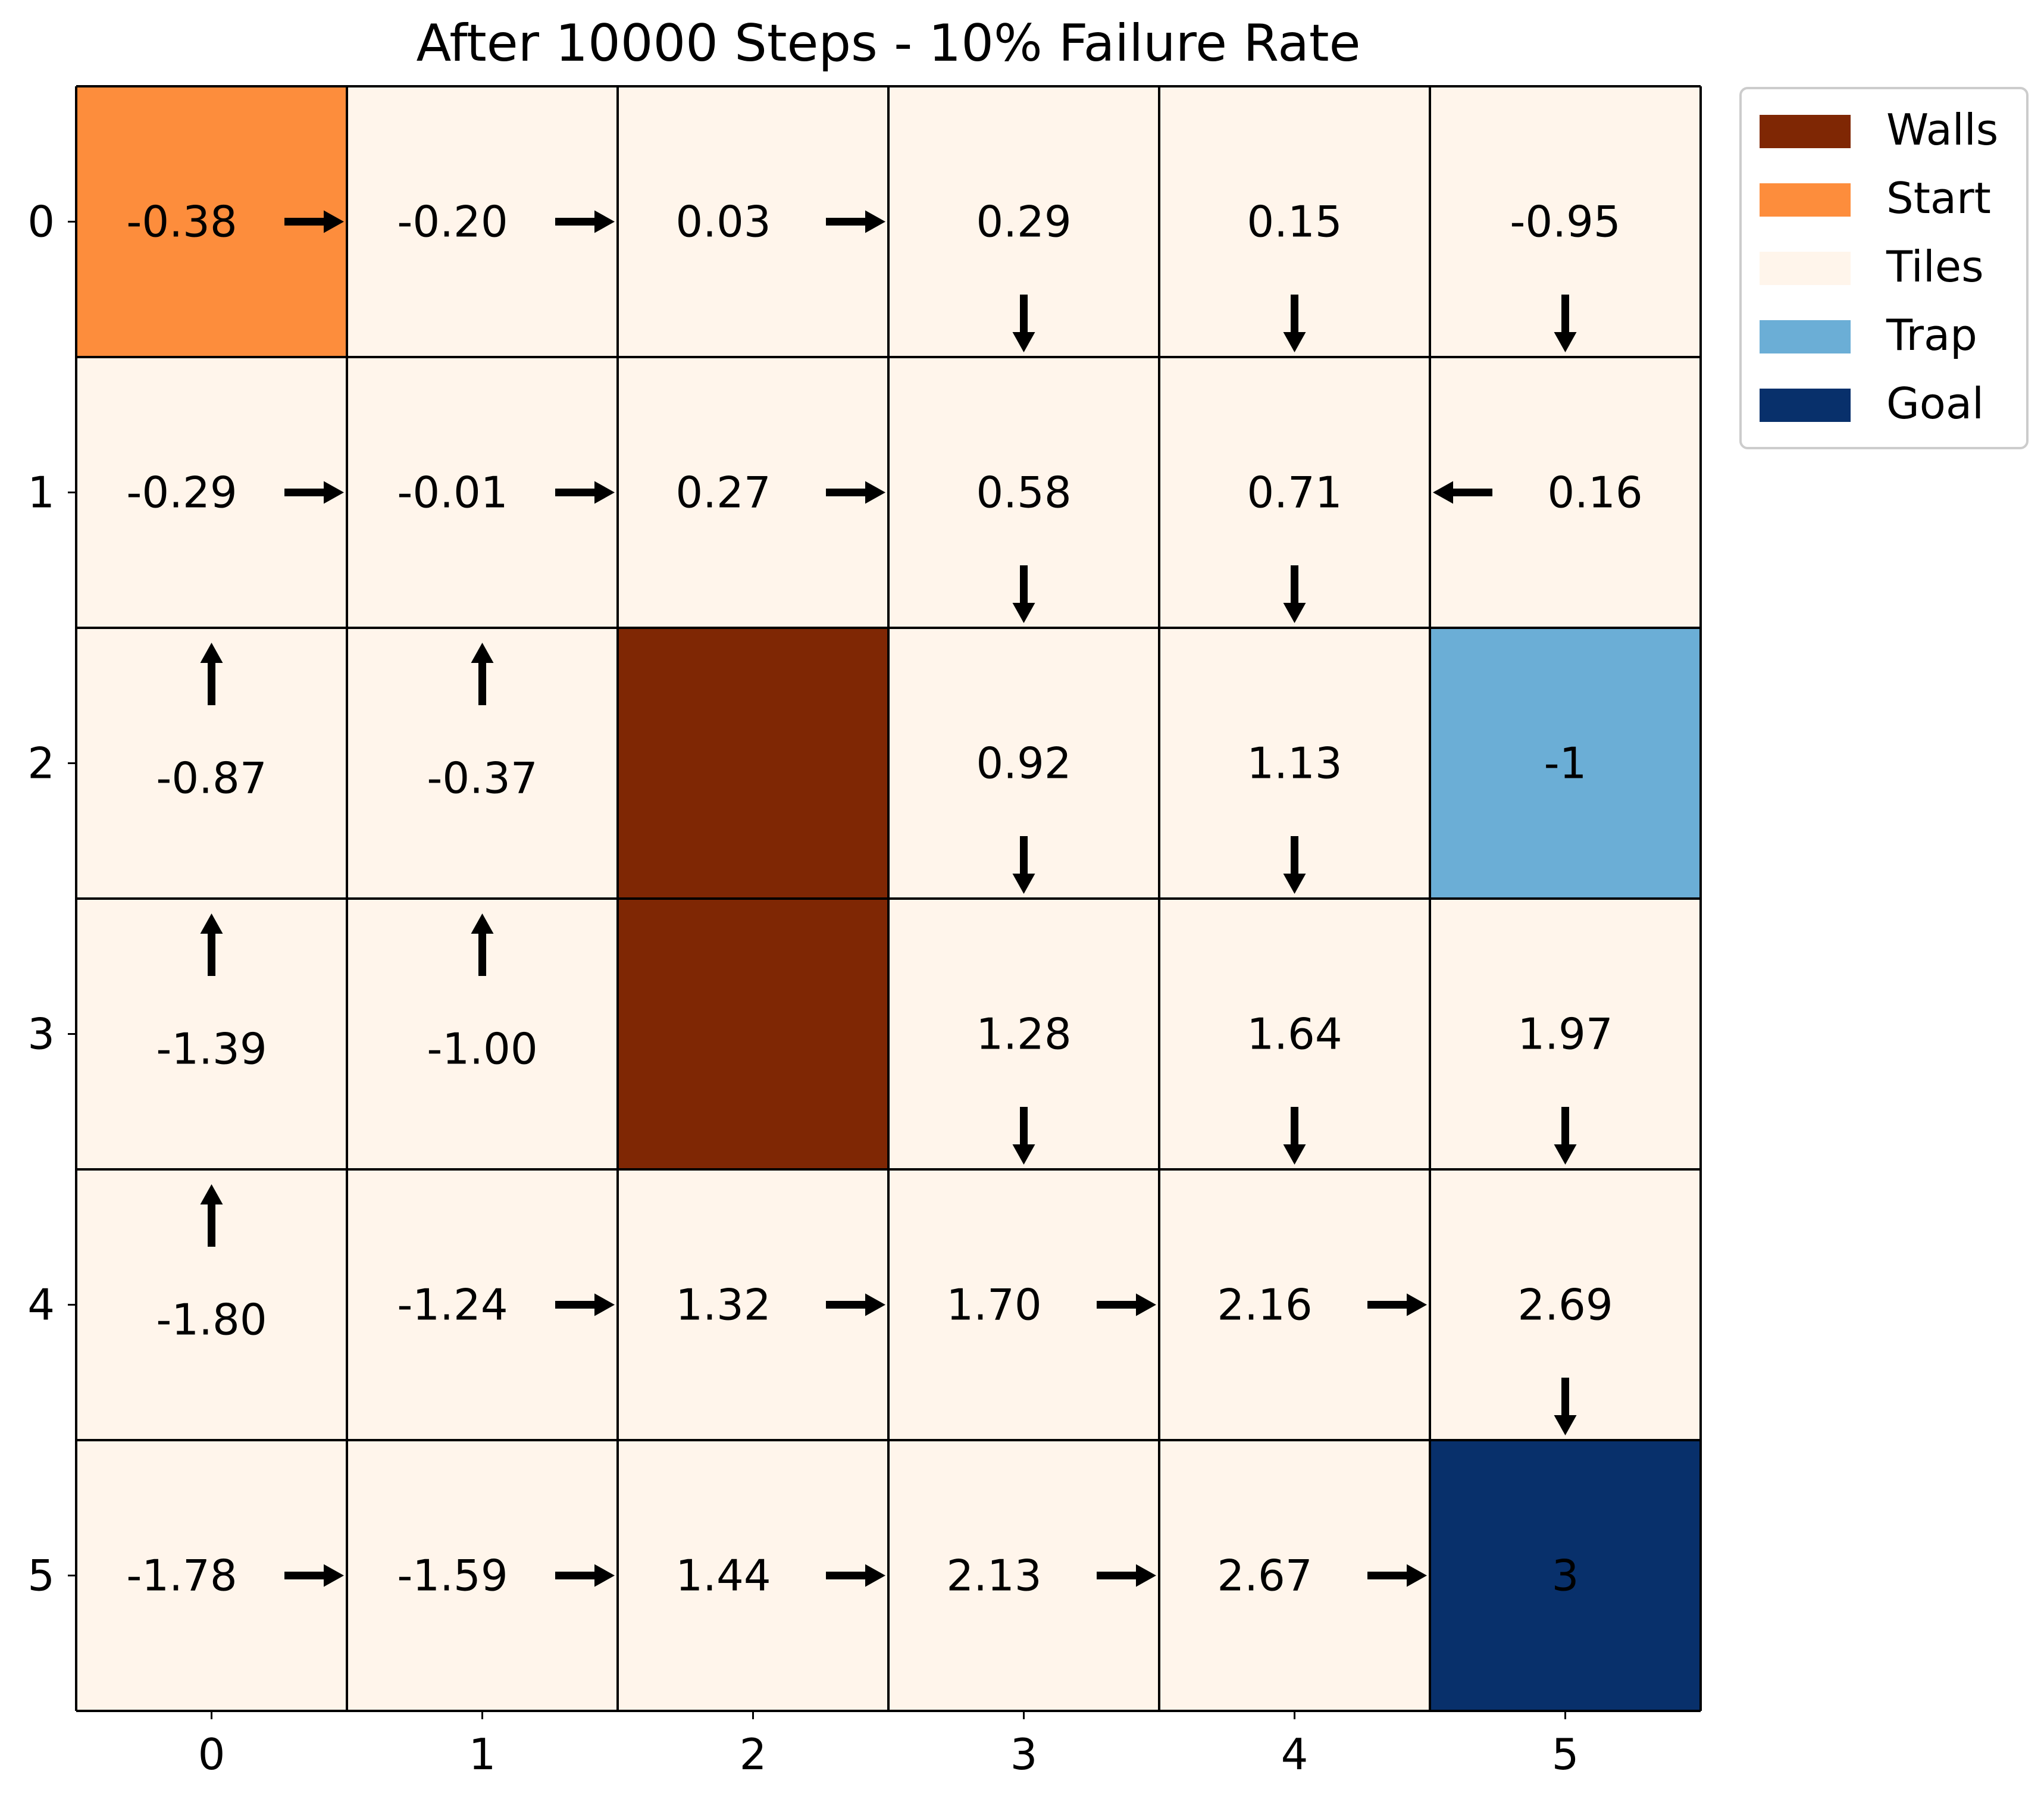 The width and height of the screenshot is (2044, 1796). I want to click on value-label-r0-c0: -0.38, so click(181, 222).